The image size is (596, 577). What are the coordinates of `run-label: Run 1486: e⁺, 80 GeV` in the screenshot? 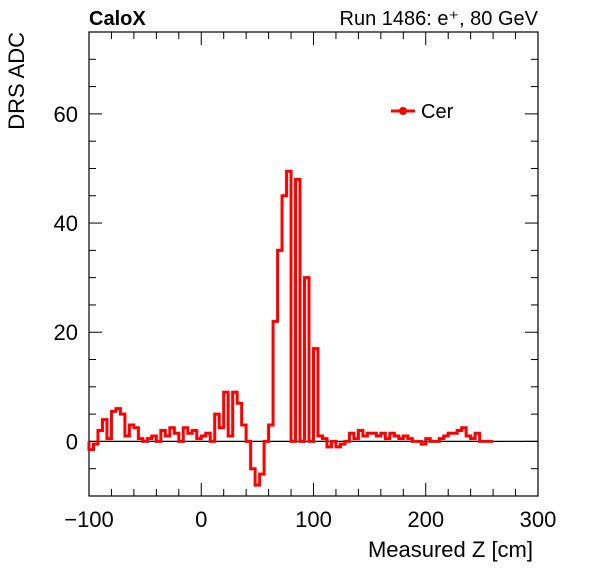 It's located at (439, 19).